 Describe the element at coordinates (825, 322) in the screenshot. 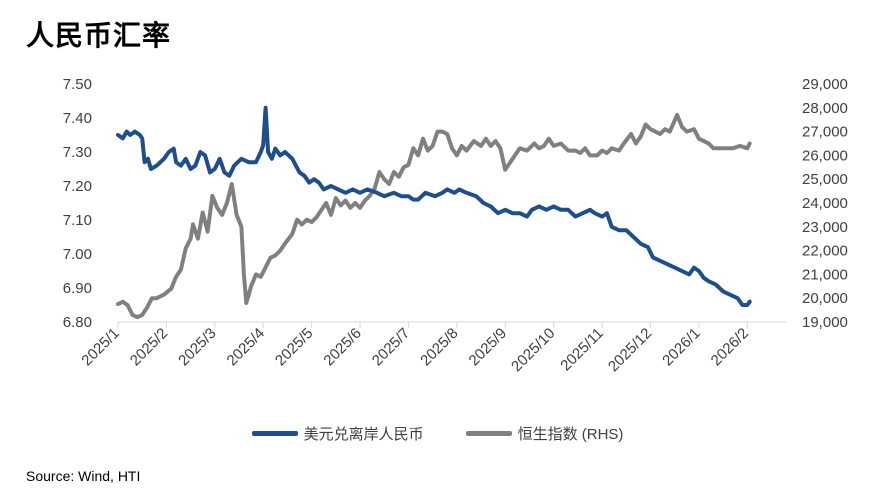

I see `y-right-tick-label: 19,000` at that location.